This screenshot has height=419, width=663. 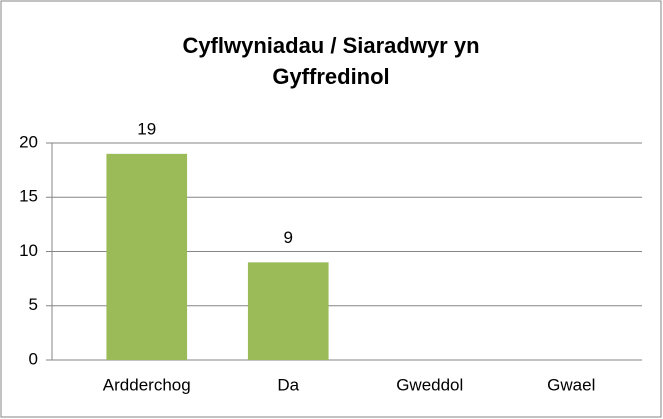 I want to click on y-tick-label: 0, so click(x=33, y=358).